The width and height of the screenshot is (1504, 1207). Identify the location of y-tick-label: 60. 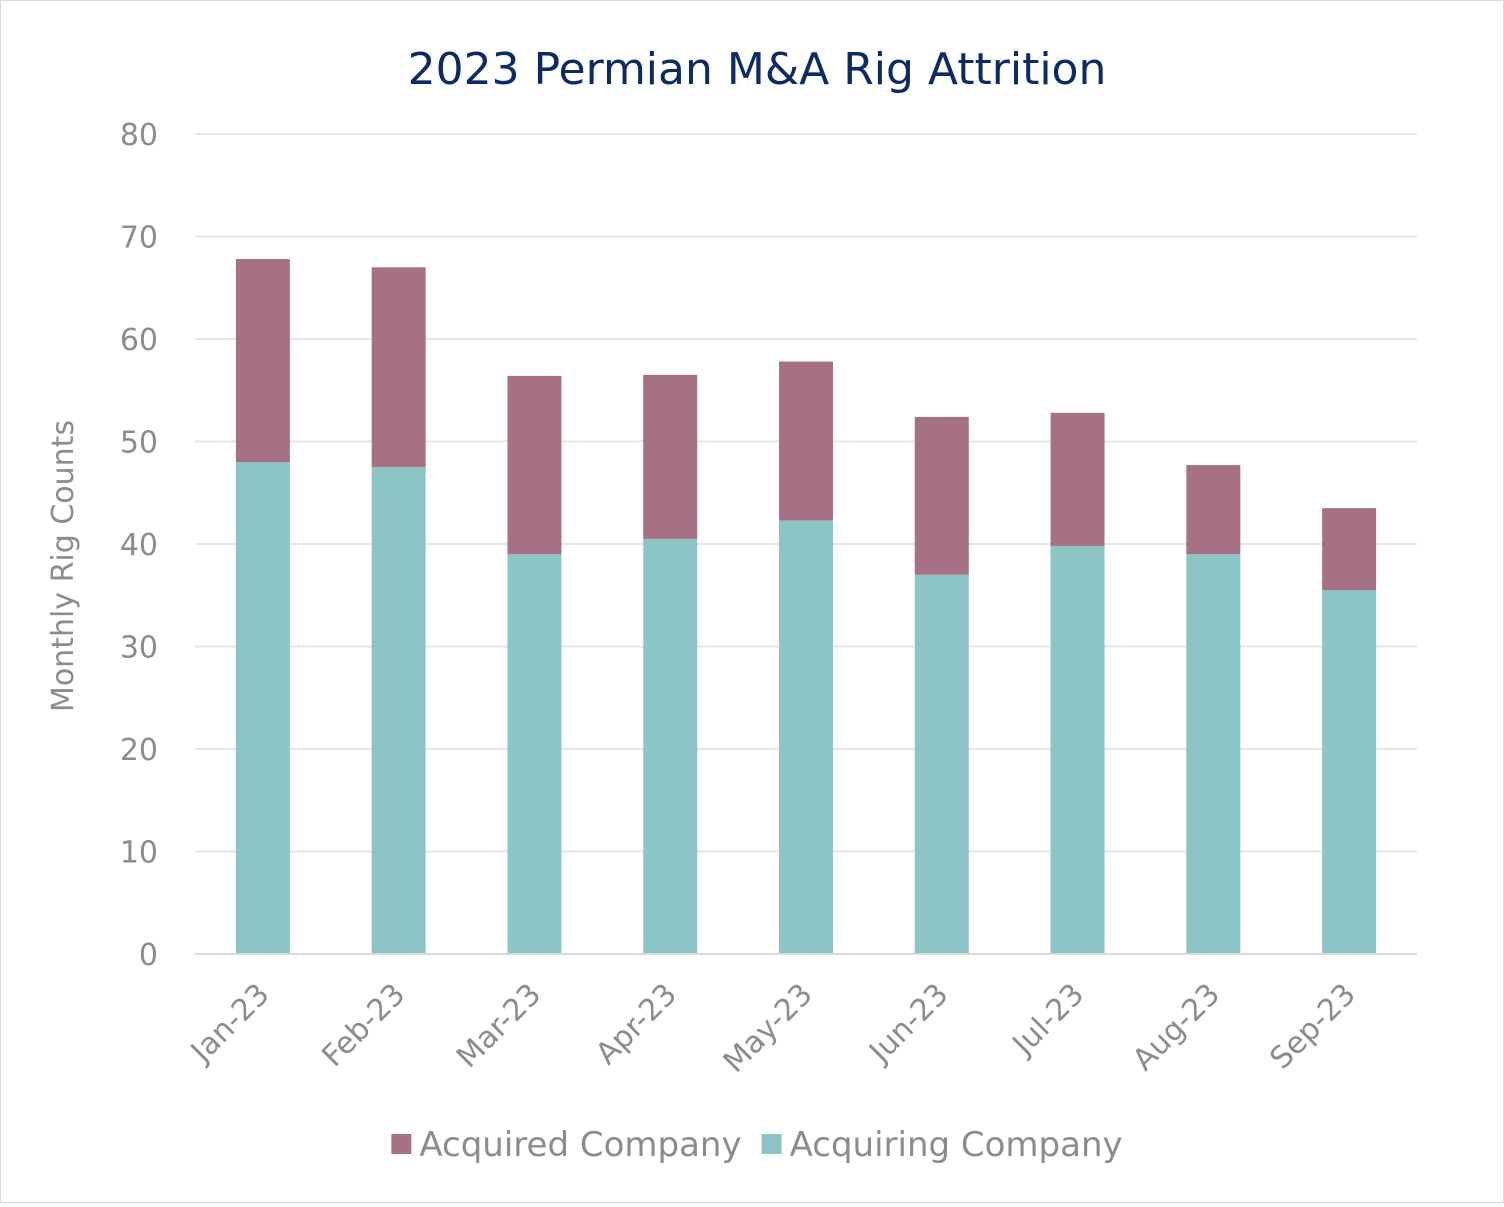
(139, 340).